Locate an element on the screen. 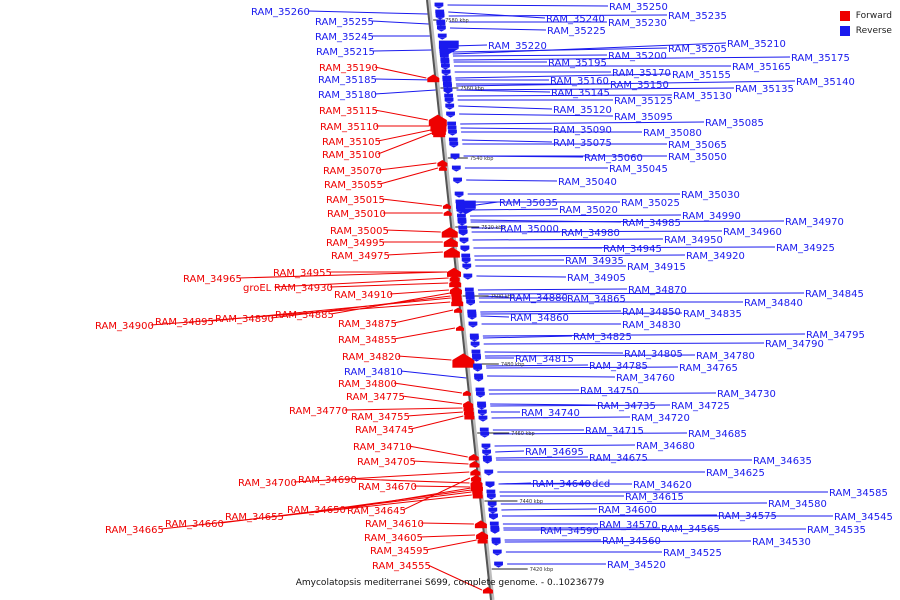 This screenshot has height=600, width=900. gene-label: RAM_34845 is located at coordinates (834, 294).